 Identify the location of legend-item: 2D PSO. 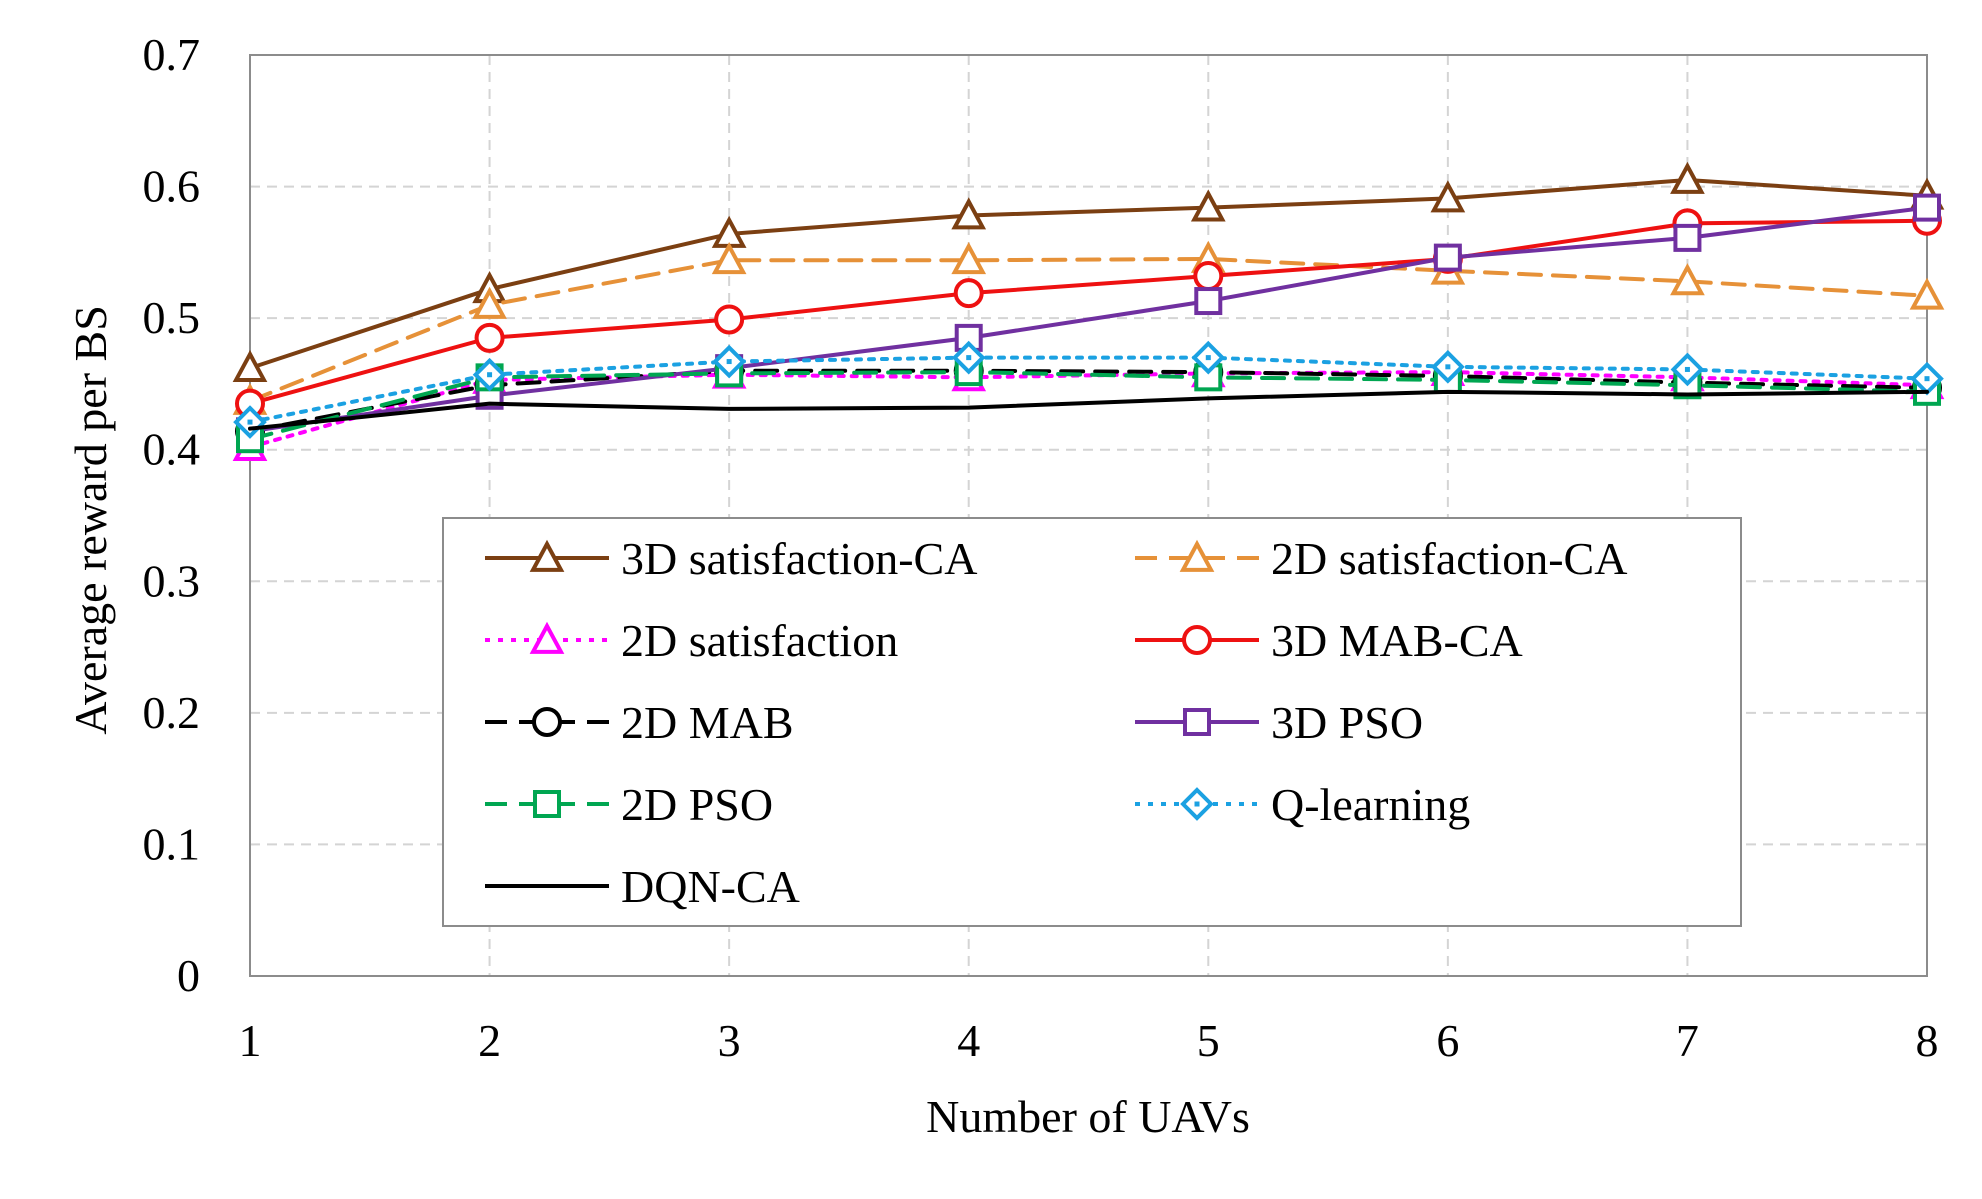
(629, 804).